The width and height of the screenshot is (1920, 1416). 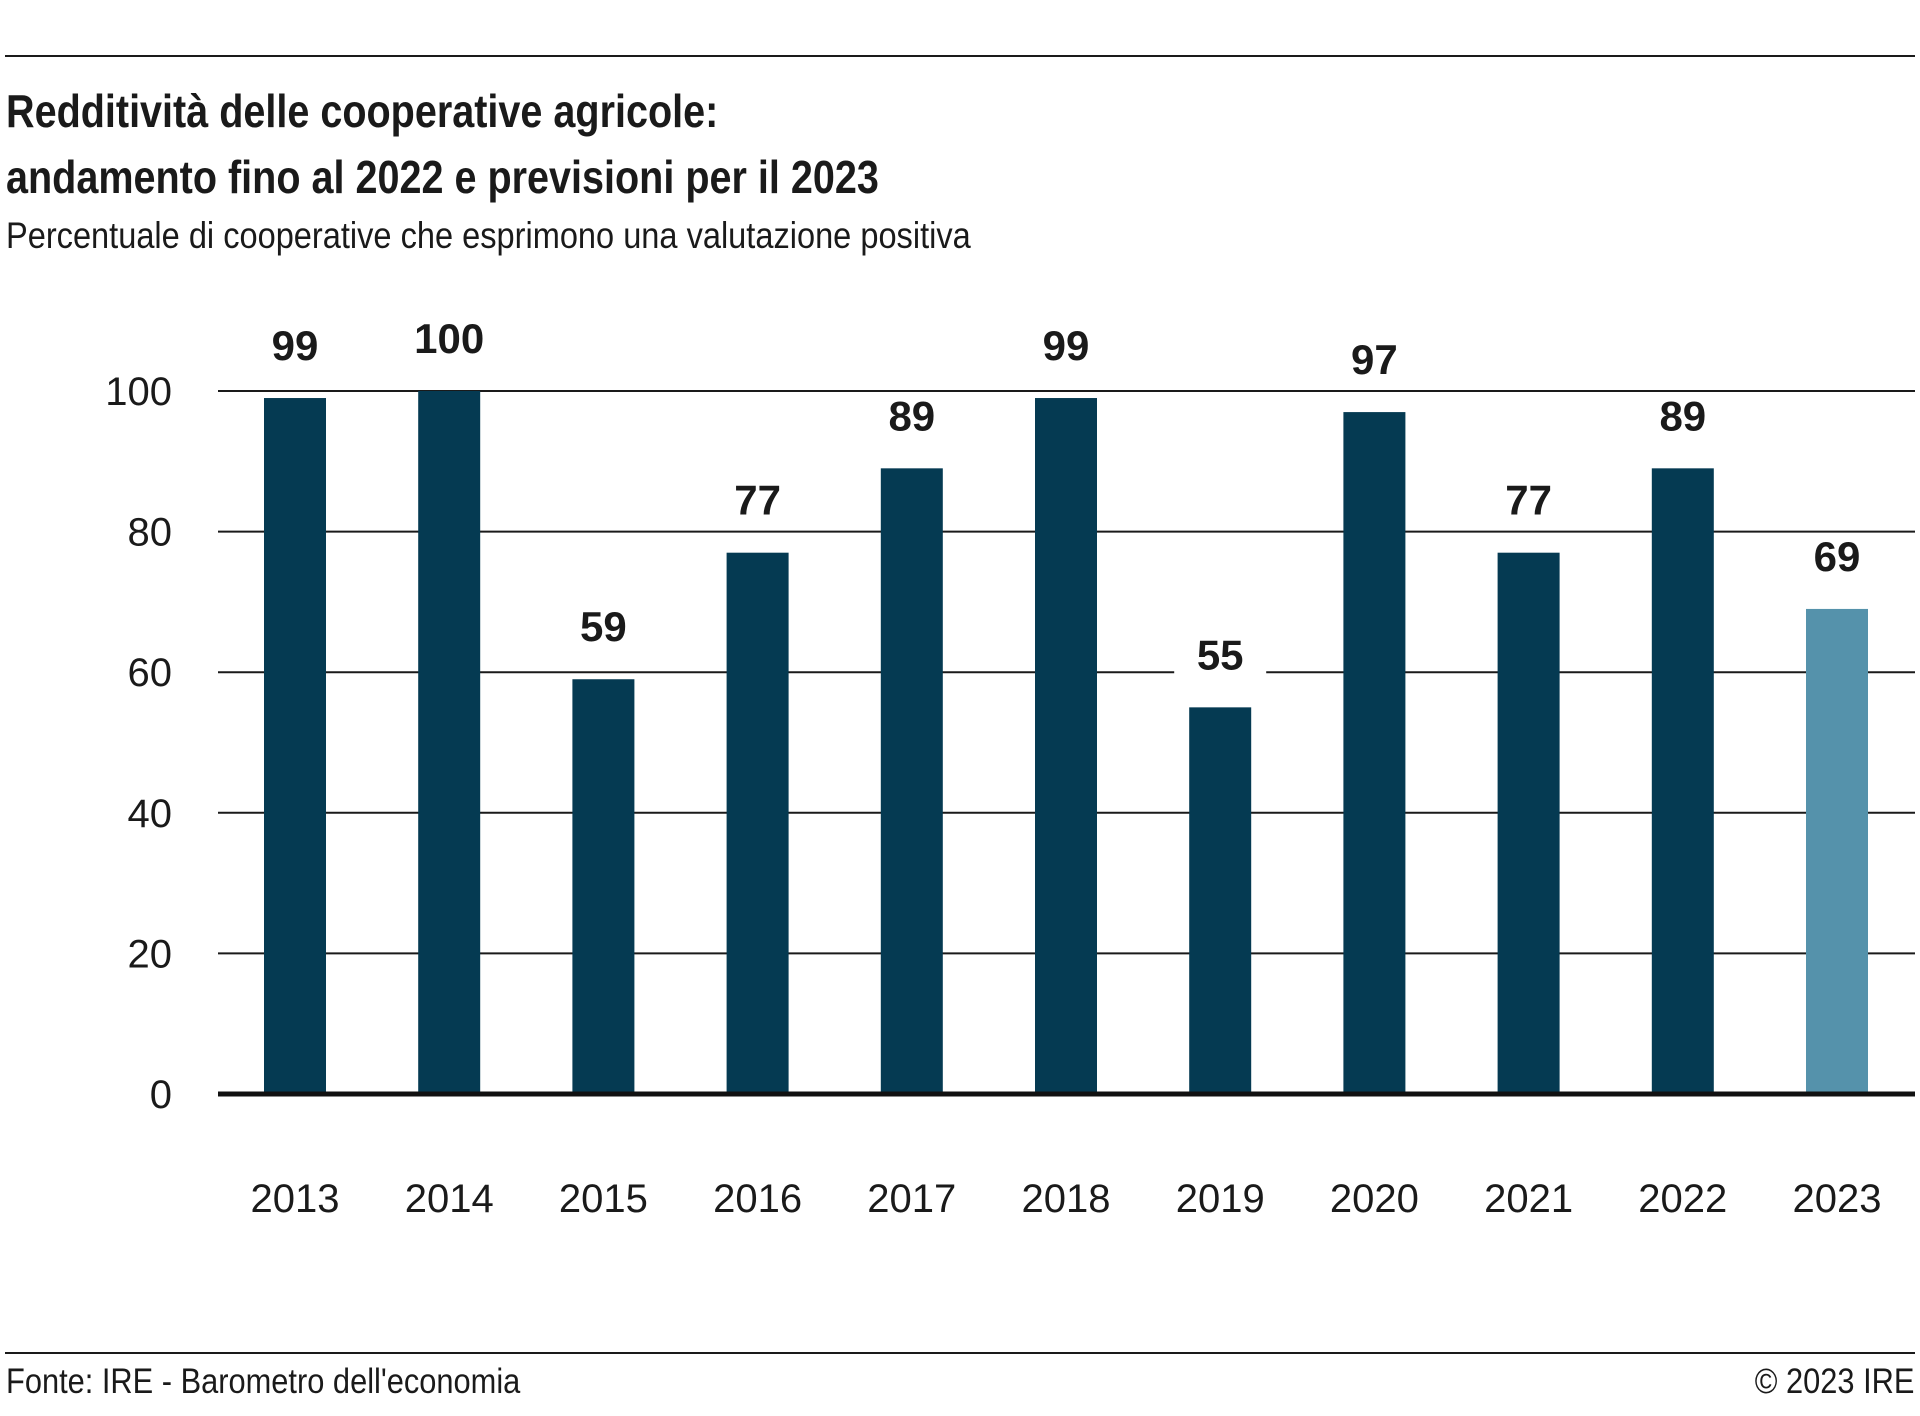 I want to click on value-label-2023: 69, so click(x=1837, y=556).